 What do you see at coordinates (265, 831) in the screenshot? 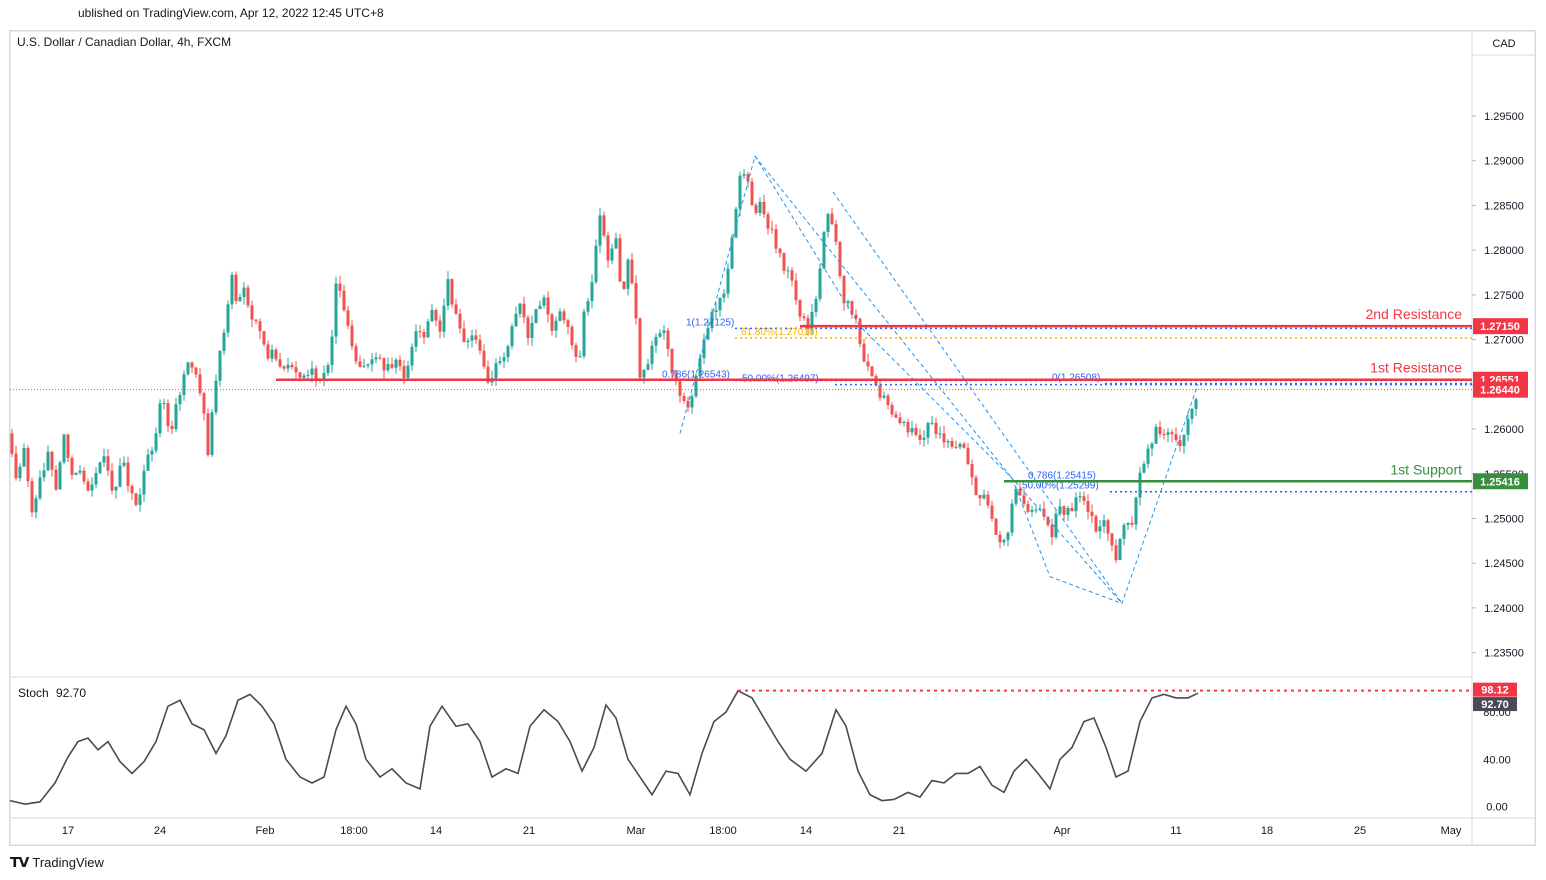
I see `time-tick-label: Feb` at bounding box center [265, 831].